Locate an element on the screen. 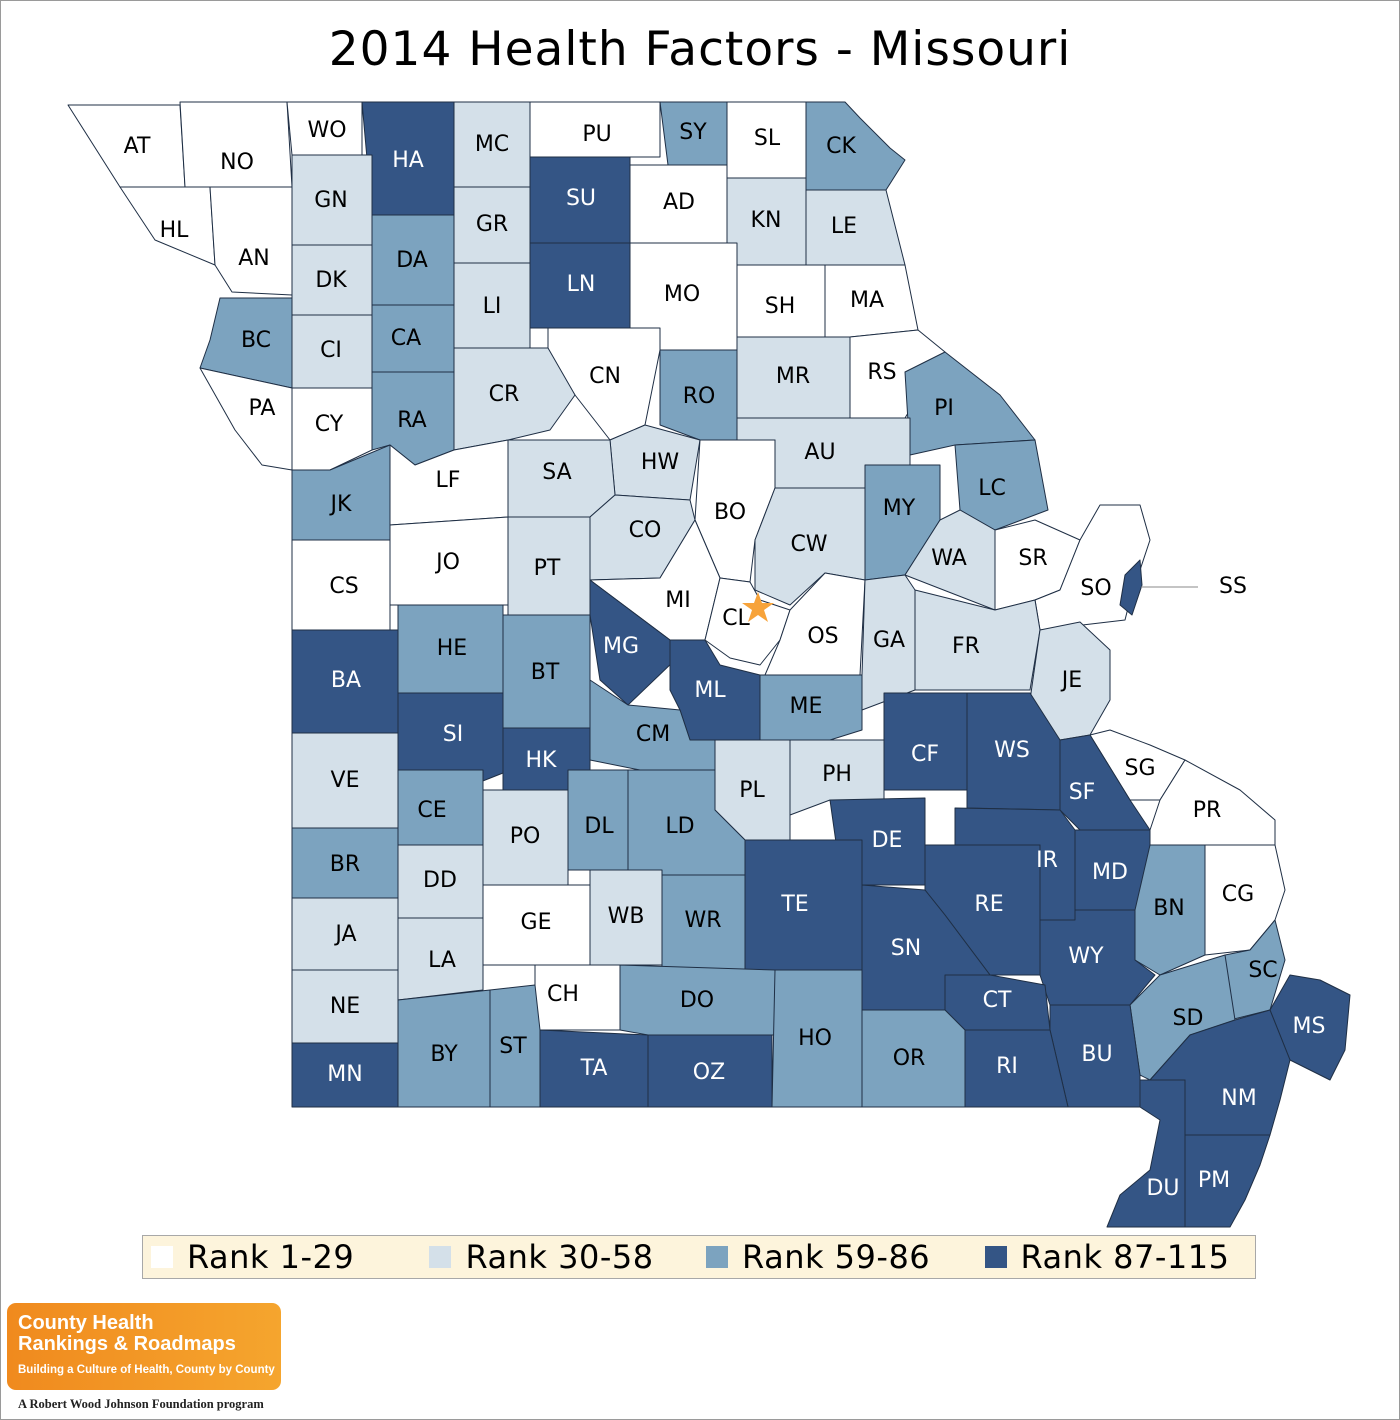  county-label-la: LA is located at coordinates (442, 960).